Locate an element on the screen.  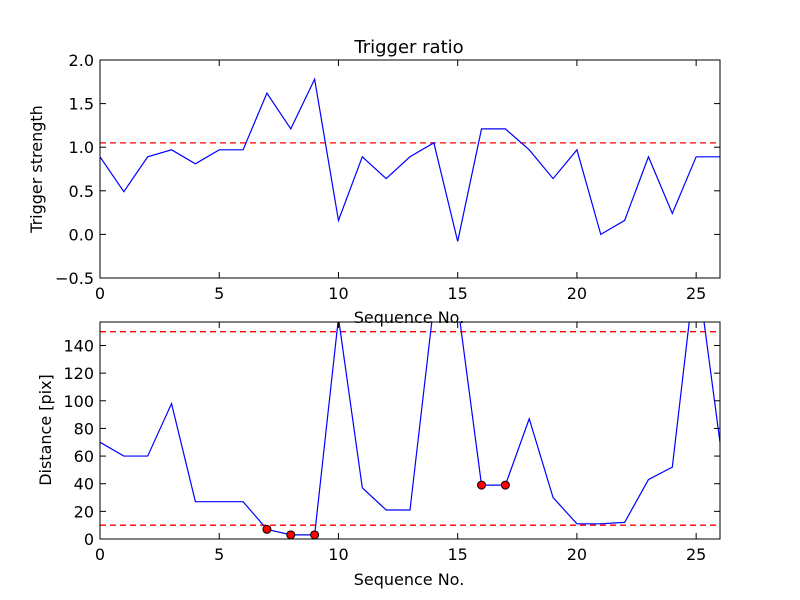
y-tick-label: 100 is located at coordinates (78, 401).